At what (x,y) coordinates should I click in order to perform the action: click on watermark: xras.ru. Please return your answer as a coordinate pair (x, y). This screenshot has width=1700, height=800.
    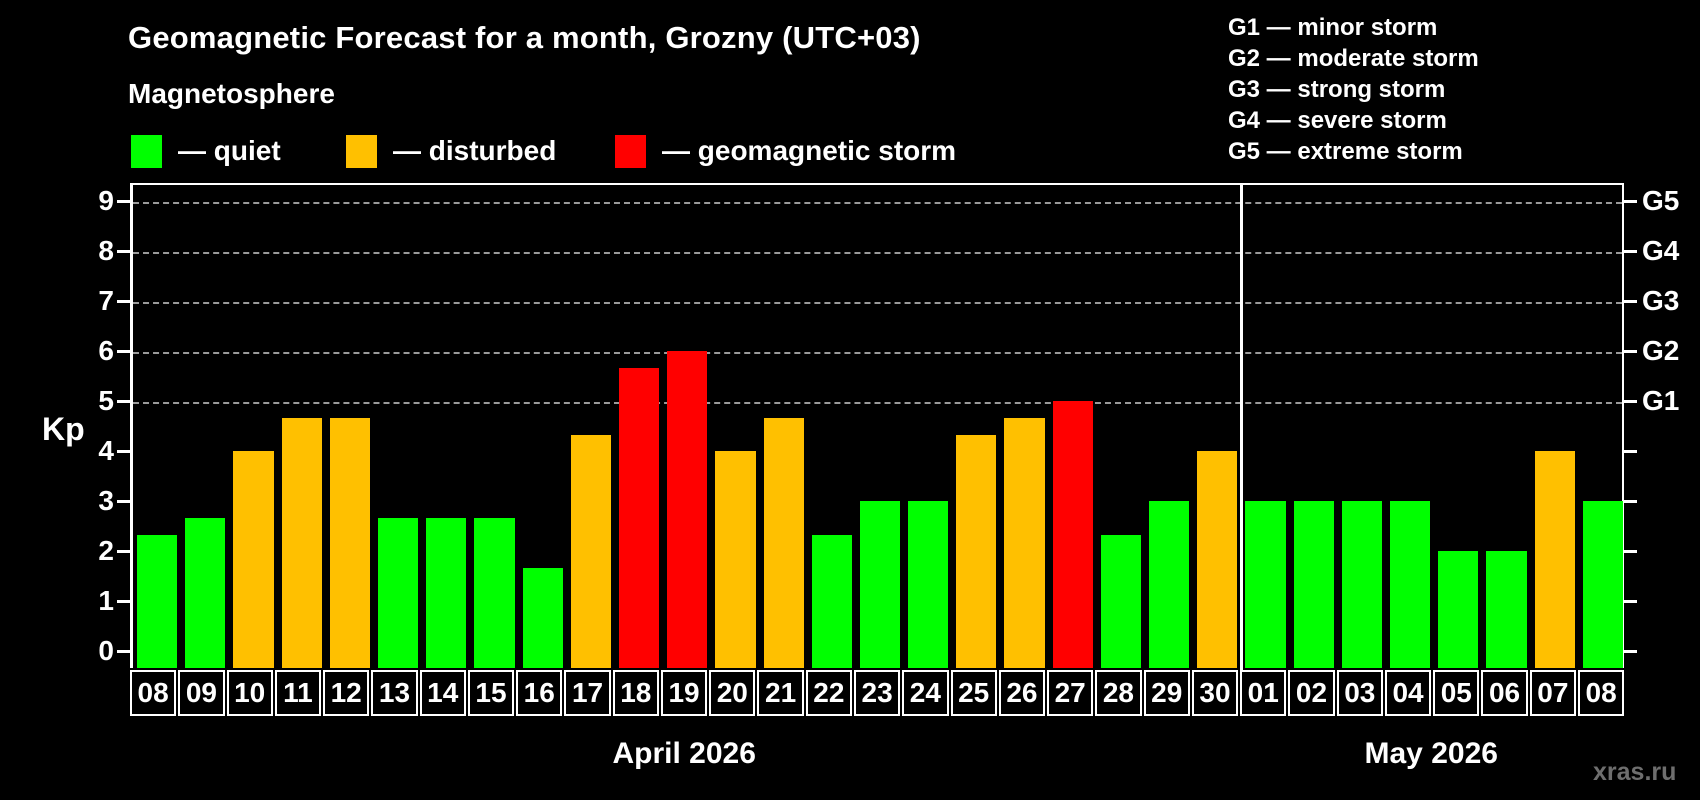
    Looking at the image, I should click on (1635, 772).